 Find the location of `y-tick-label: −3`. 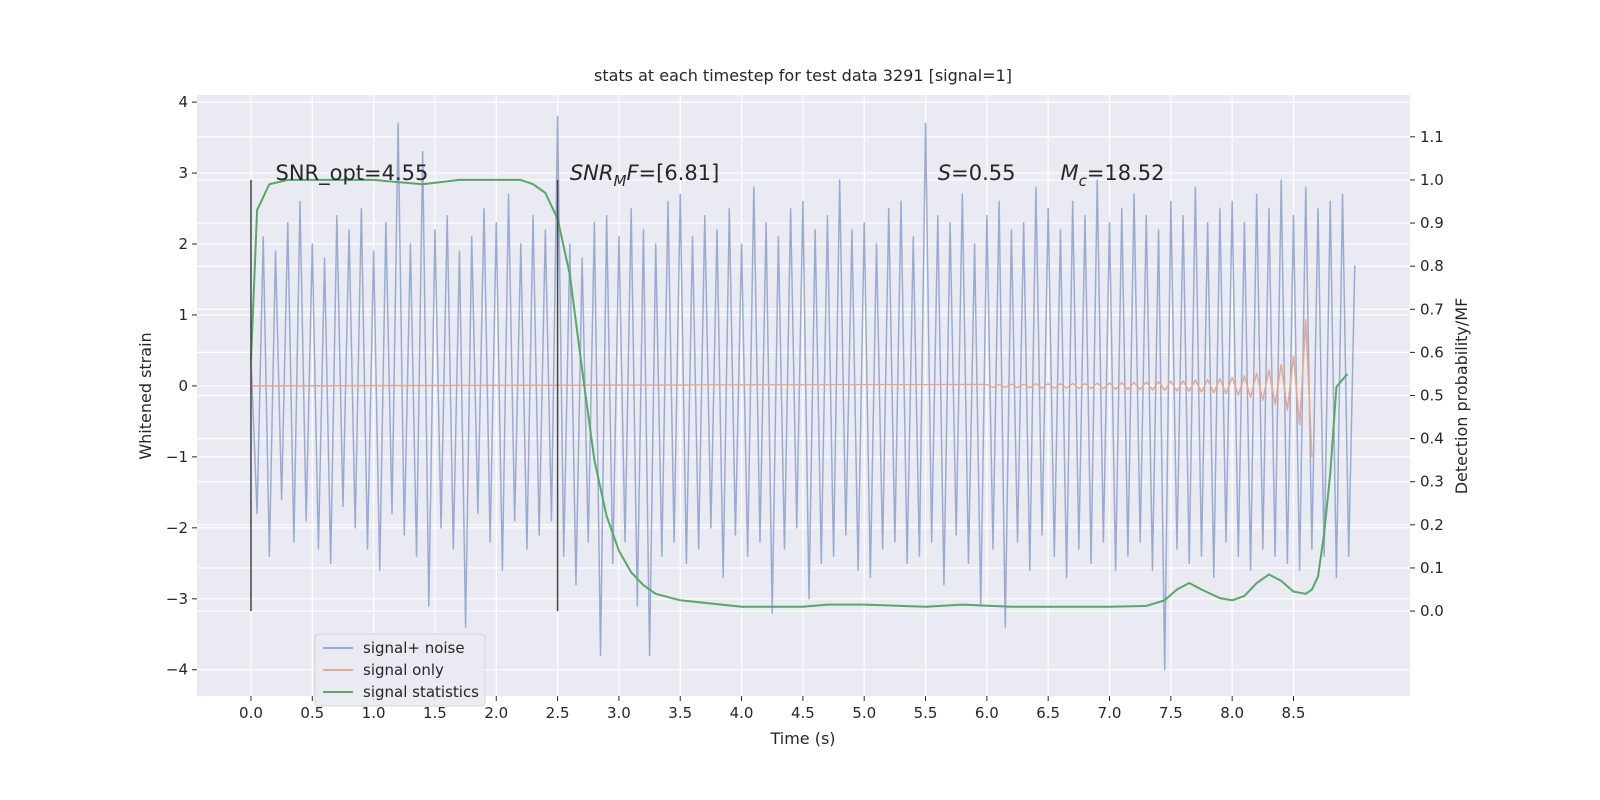

y-tick-label: −3 is located at coordinates (177, 599).